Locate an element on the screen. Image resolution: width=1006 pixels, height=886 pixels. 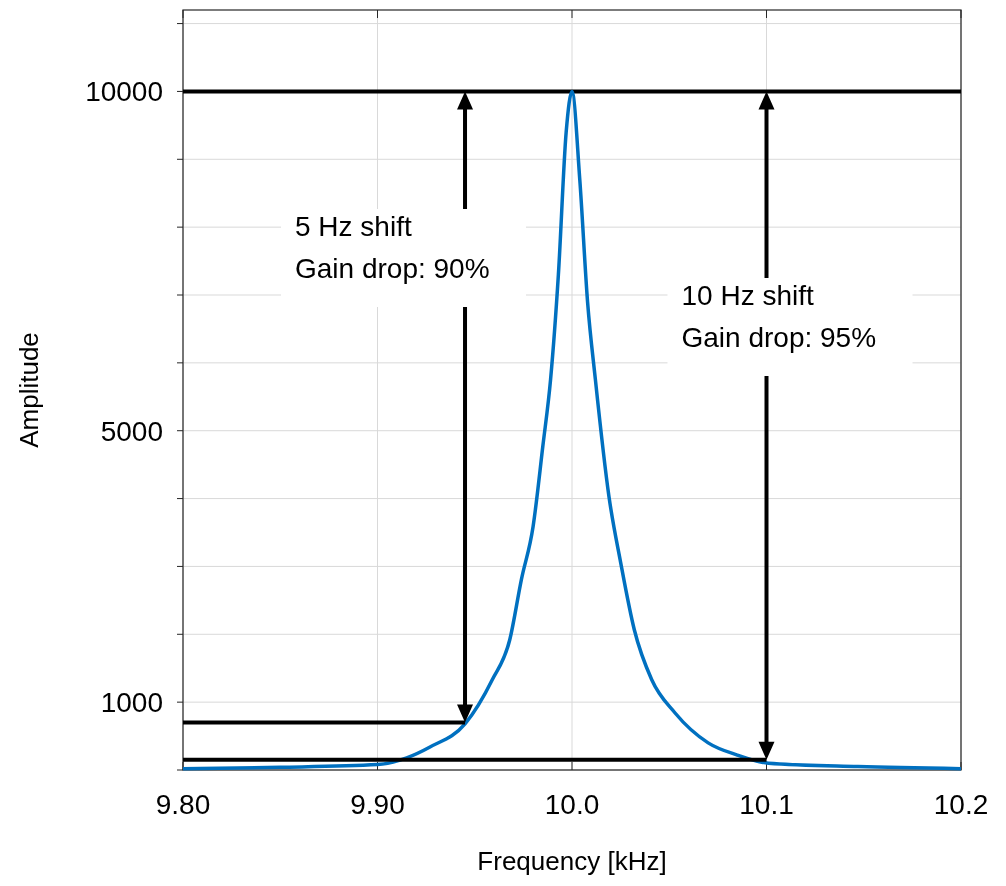
x-tick-label: 9.80 is located at coordinates (183, 804).